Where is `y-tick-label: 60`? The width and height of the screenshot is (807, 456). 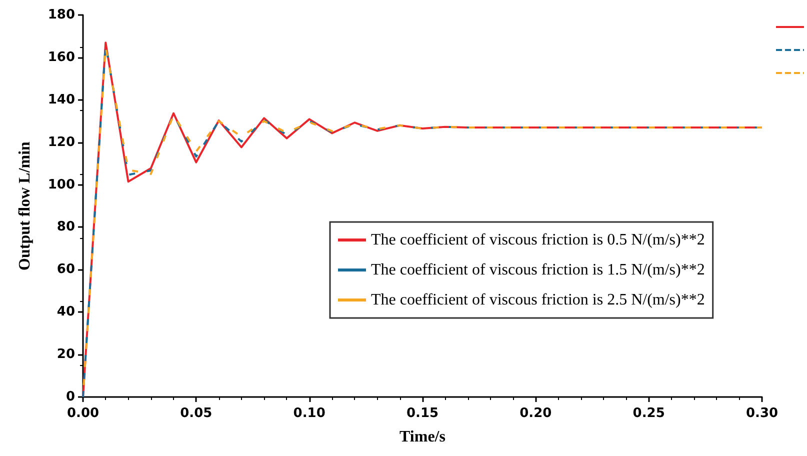
y-tick-label: 60 is located at coordinates (65, 270).